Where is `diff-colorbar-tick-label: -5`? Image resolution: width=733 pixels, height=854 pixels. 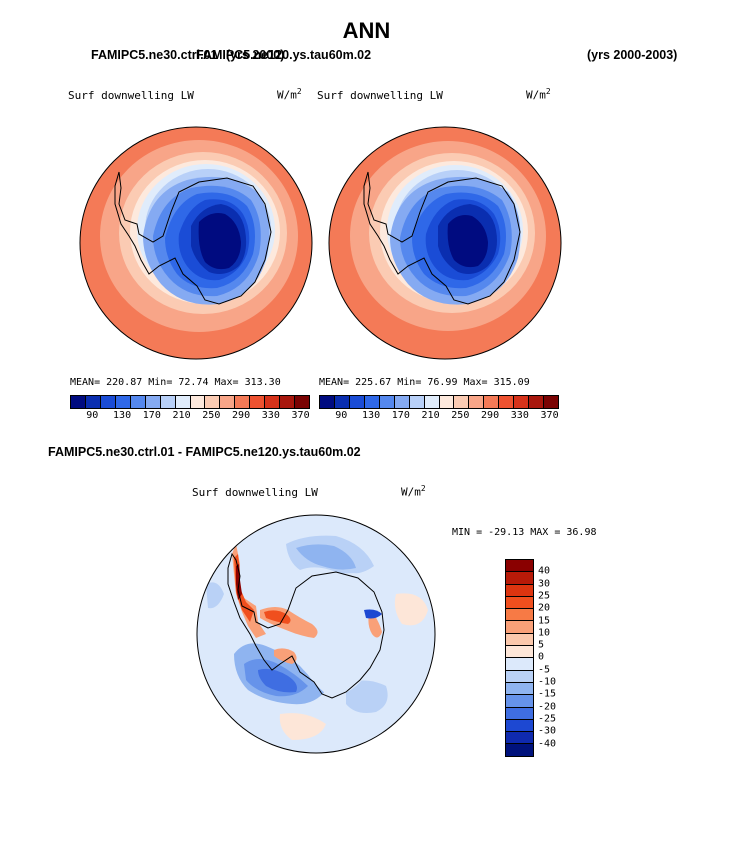 diff-colorbar-tick-label: -5 is located at coordinates (544, 670).